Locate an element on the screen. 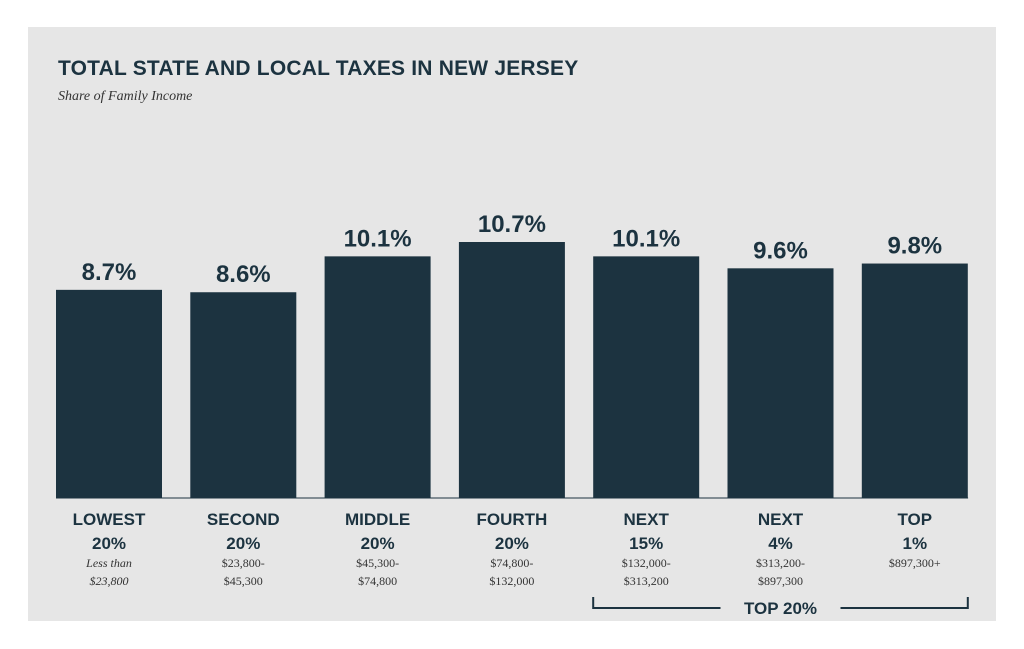 The height and width of the screenshot is (649, 1024). value-label: 10.7% is located at coordinates (512, 224).